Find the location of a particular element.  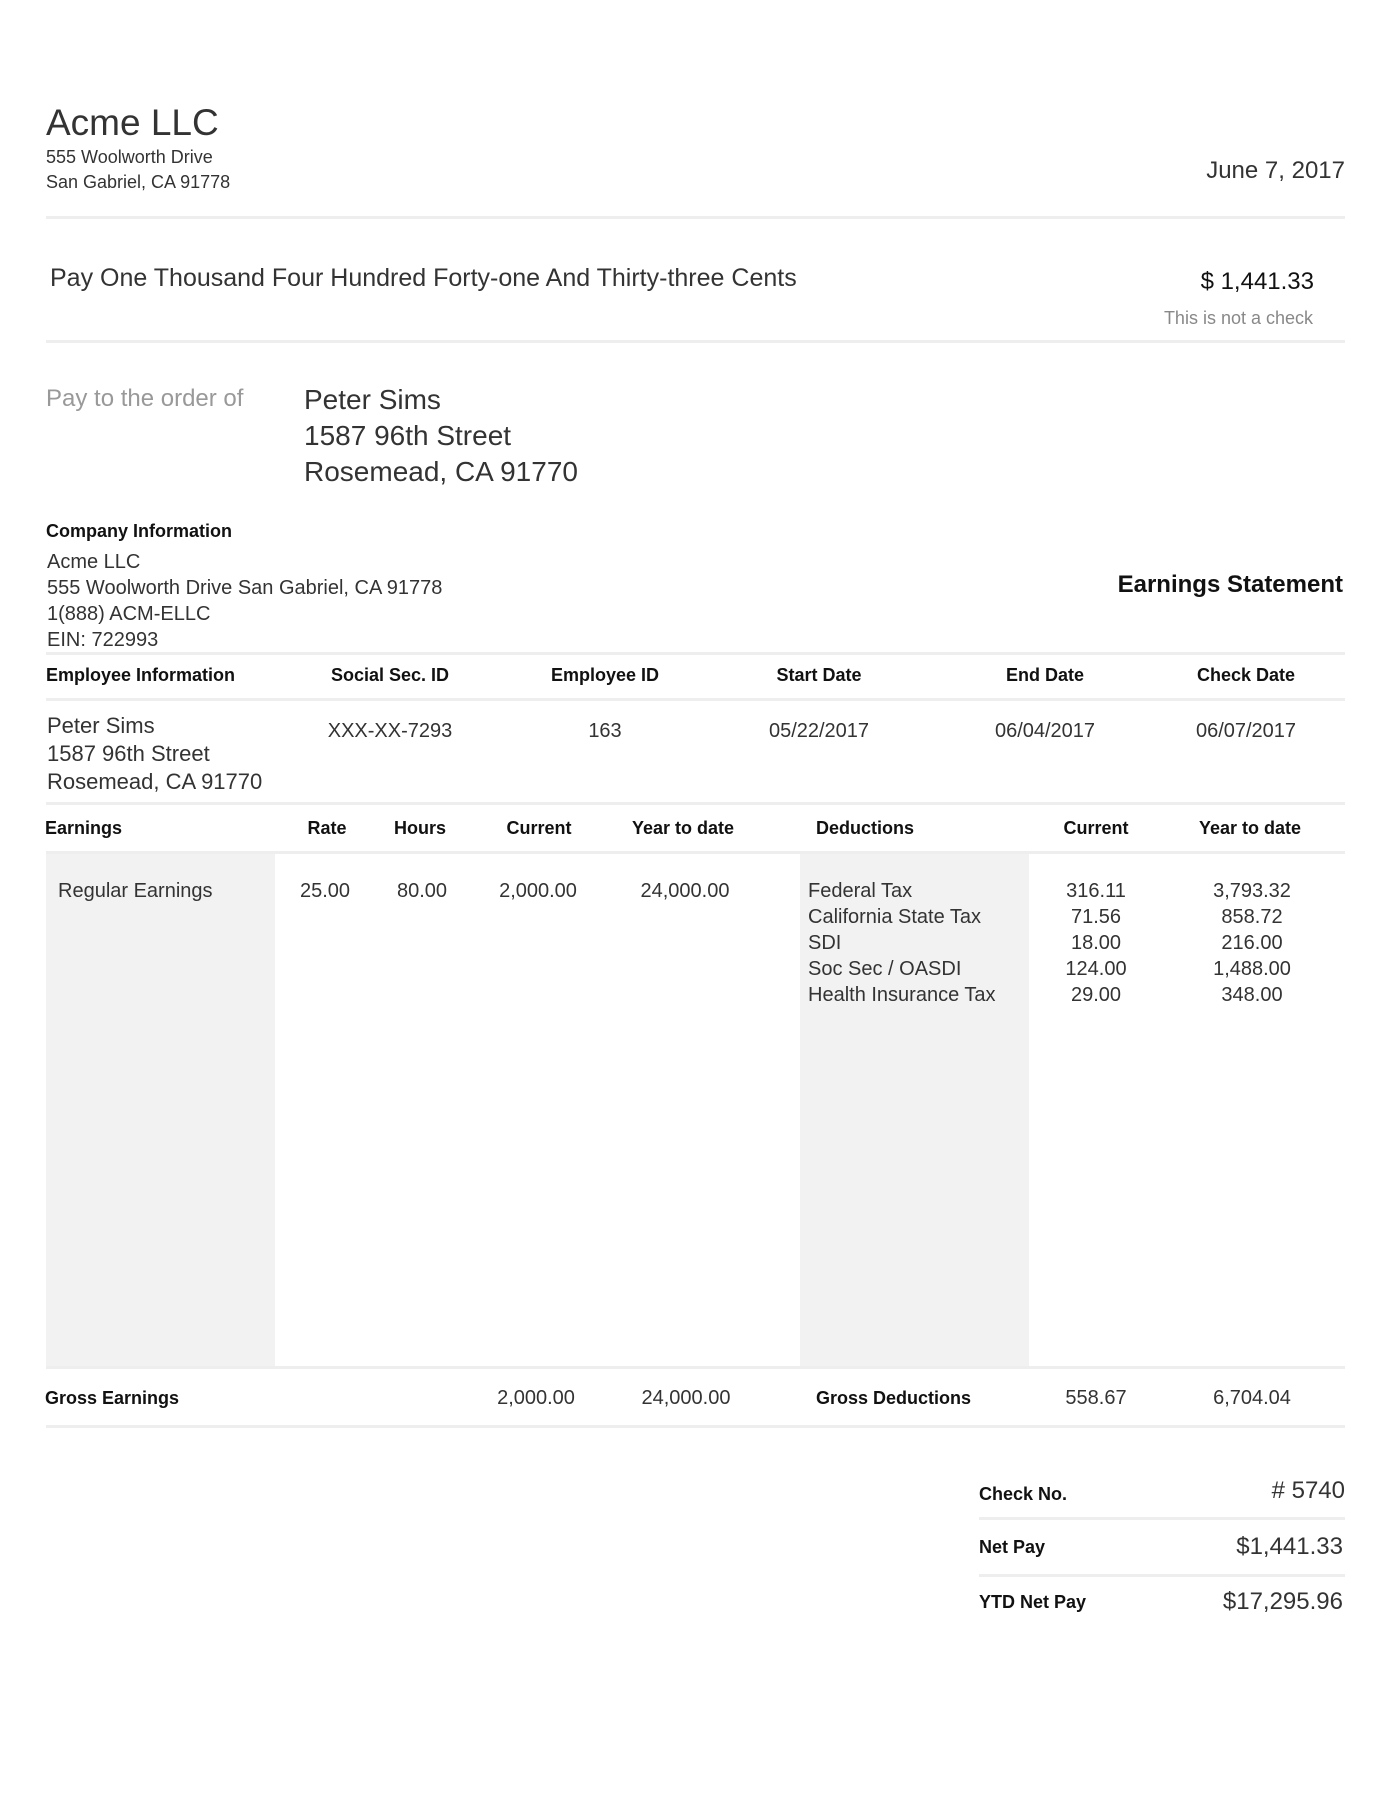

header-employee-info: Employee Information is located at coordinates (141, 675).